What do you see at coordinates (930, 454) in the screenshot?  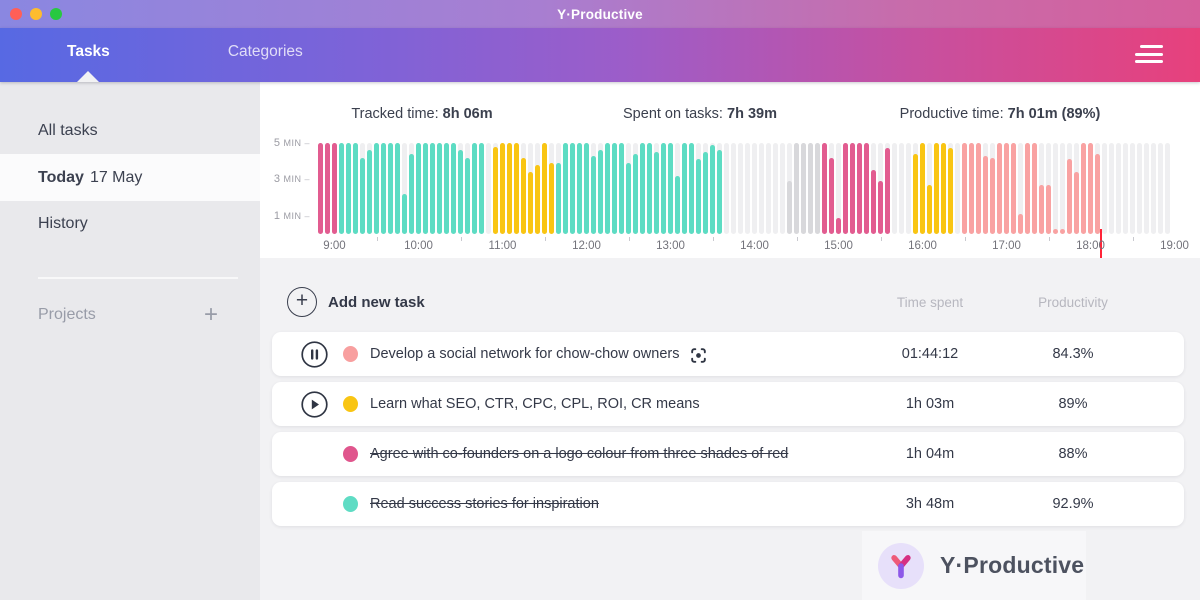 I see `task-time-spent: 1h 04m` at bounding box center [930, 454].